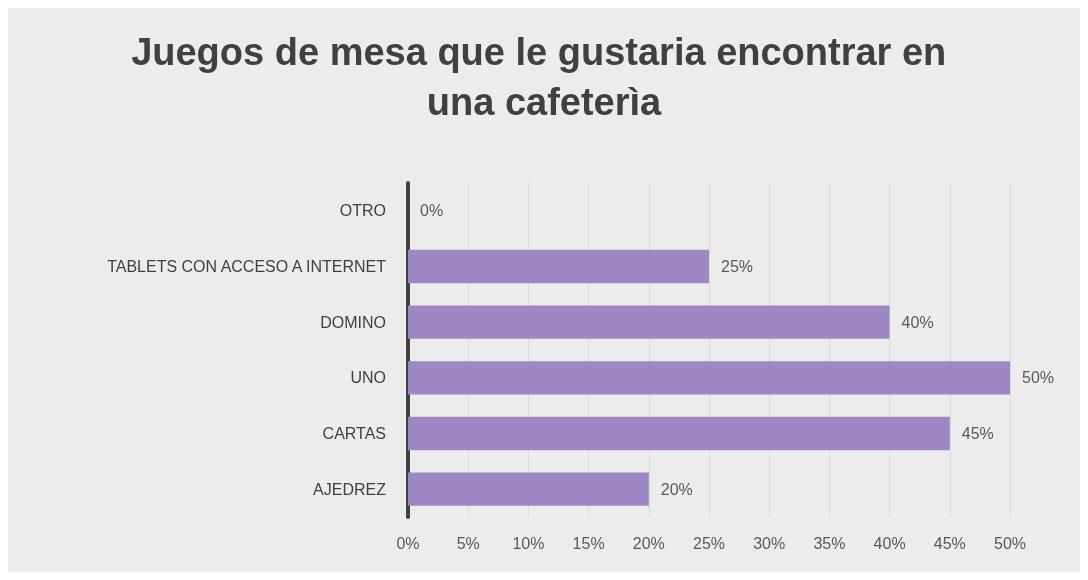 Image resolution: width=1088 pixels, height=580 pixels. What do you see at coordinates (588, 543) in the screenshot?
I see `x-tick-label: 15%` at bounding box center [588, 543].